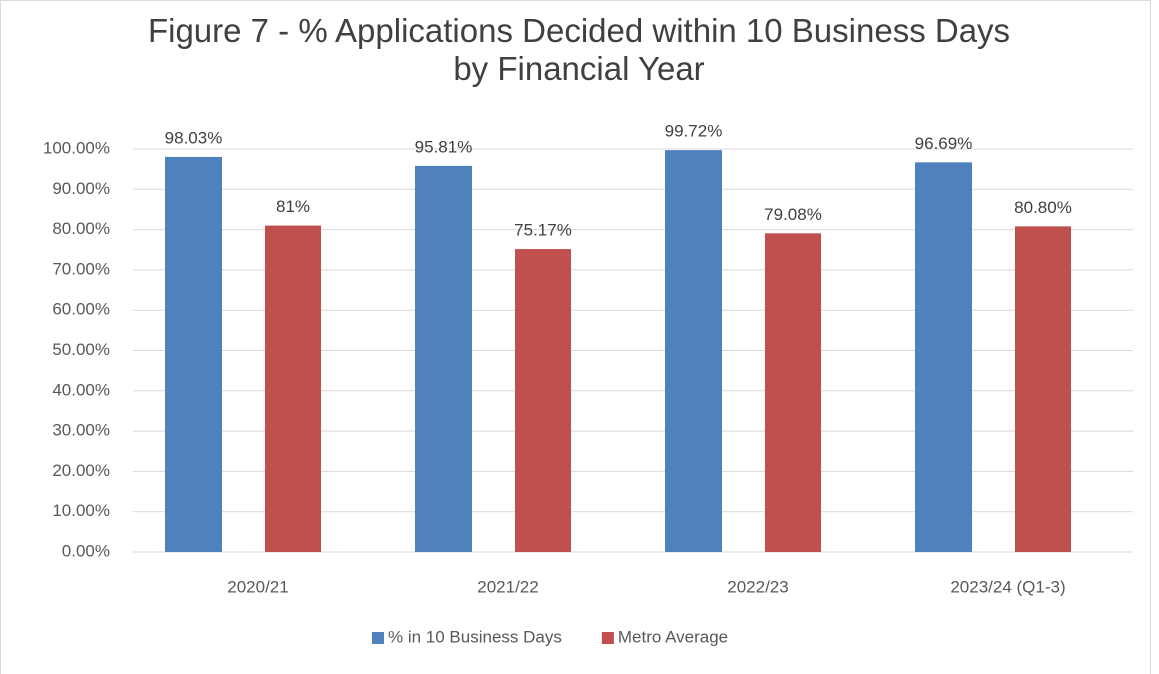 This screenshot has height=674, width=1159. I want to click on y-tick-label: 100.00%, so click(76, 147).